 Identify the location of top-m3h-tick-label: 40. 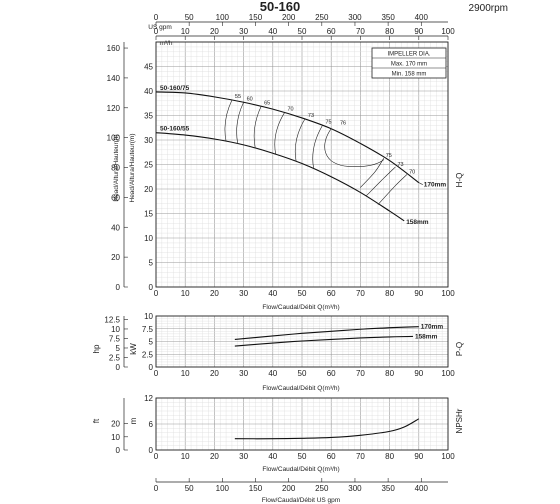
(272, 31).